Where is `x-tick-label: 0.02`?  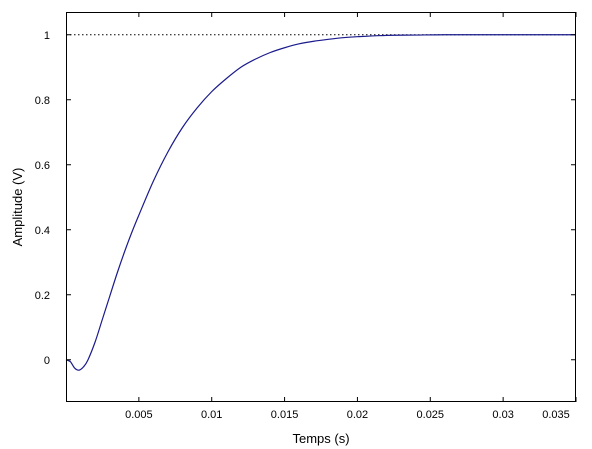 x-tick-label: 0.02 is located at coordinates (357, 415).